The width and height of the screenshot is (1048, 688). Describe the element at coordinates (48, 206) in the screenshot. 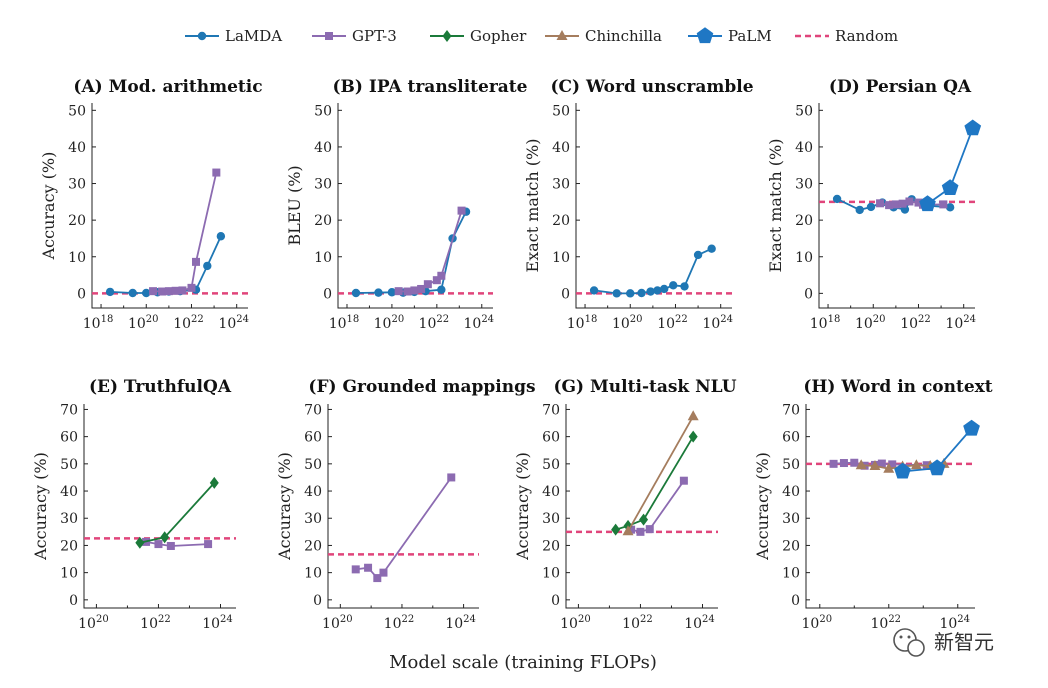

I see `y-axis-label: Accuracy (%)` at that location.